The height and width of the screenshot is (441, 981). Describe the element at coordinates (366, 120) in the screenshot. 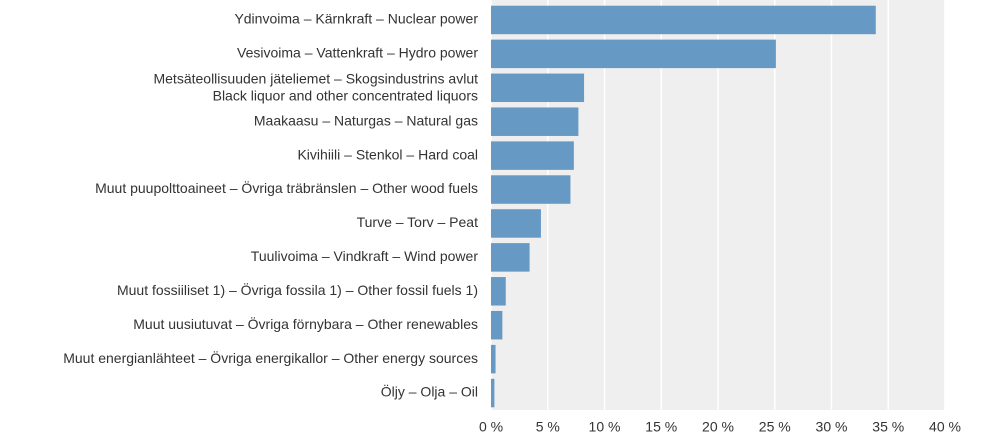

I see `y-tick-label: Maakaasu – Naturgas – Natural gas` at that location.